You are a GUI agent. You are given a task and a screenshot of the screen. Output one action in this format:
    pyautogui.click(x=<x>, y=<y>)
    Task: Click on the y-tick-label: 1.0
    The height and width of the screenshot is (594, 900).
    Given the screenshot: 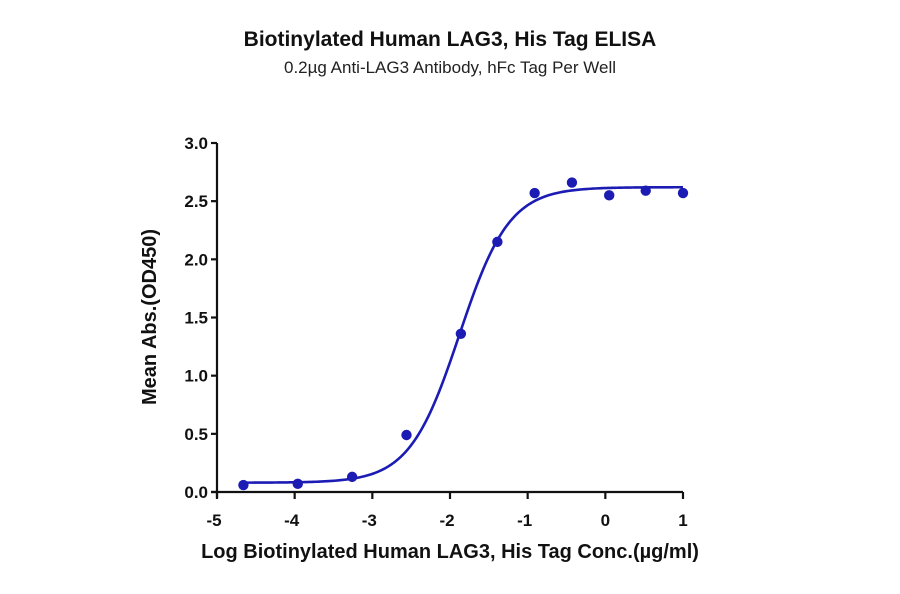 What is the action you would take?
    pyautogui.click(x=196, y=376)
    